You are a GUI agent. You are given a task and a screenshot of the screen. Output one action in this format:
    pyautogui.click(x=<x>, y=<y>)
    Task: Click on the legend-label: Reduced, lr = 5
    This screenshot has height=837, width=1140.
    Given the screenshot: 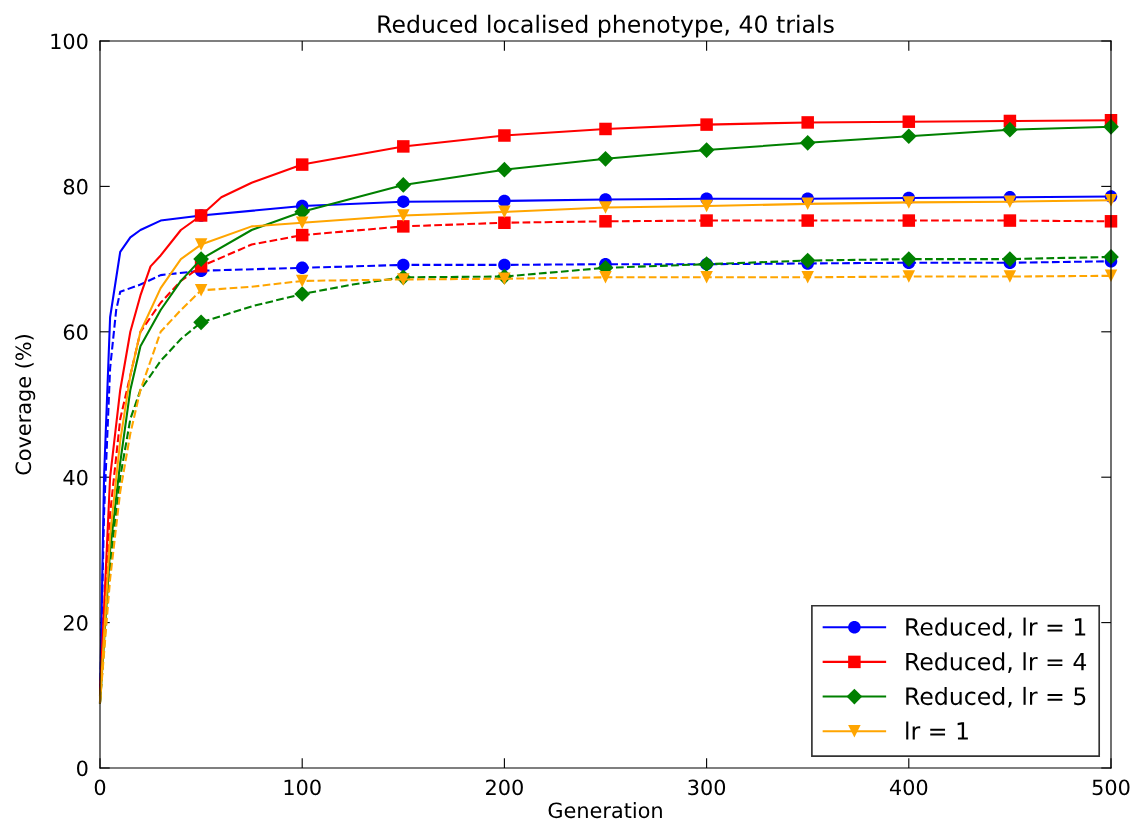 What is the action you would take?
    pyautogui.click(x=996, y=697)
    